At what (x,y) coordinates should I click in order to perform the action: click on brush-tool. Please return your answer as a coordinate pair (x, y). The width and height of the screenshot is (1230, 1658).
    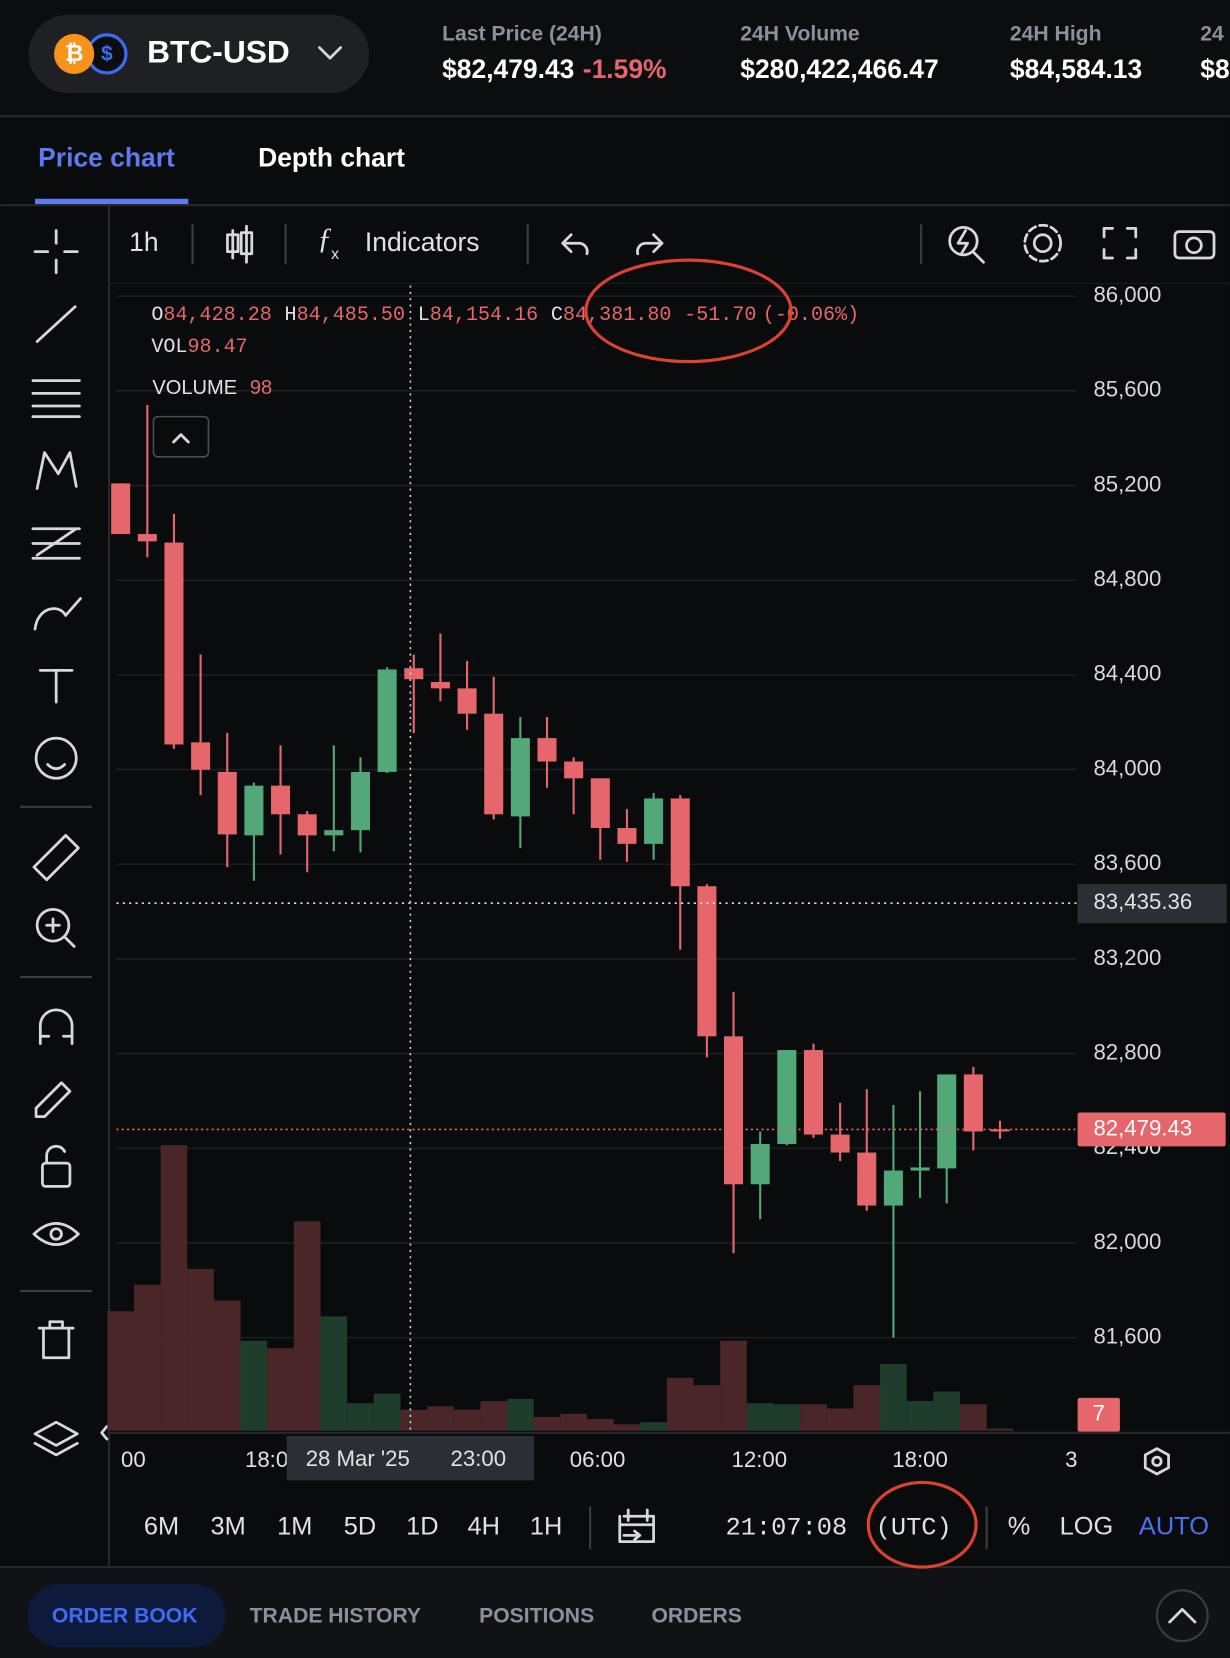
    Looking at the image, I should click on (57, 614).